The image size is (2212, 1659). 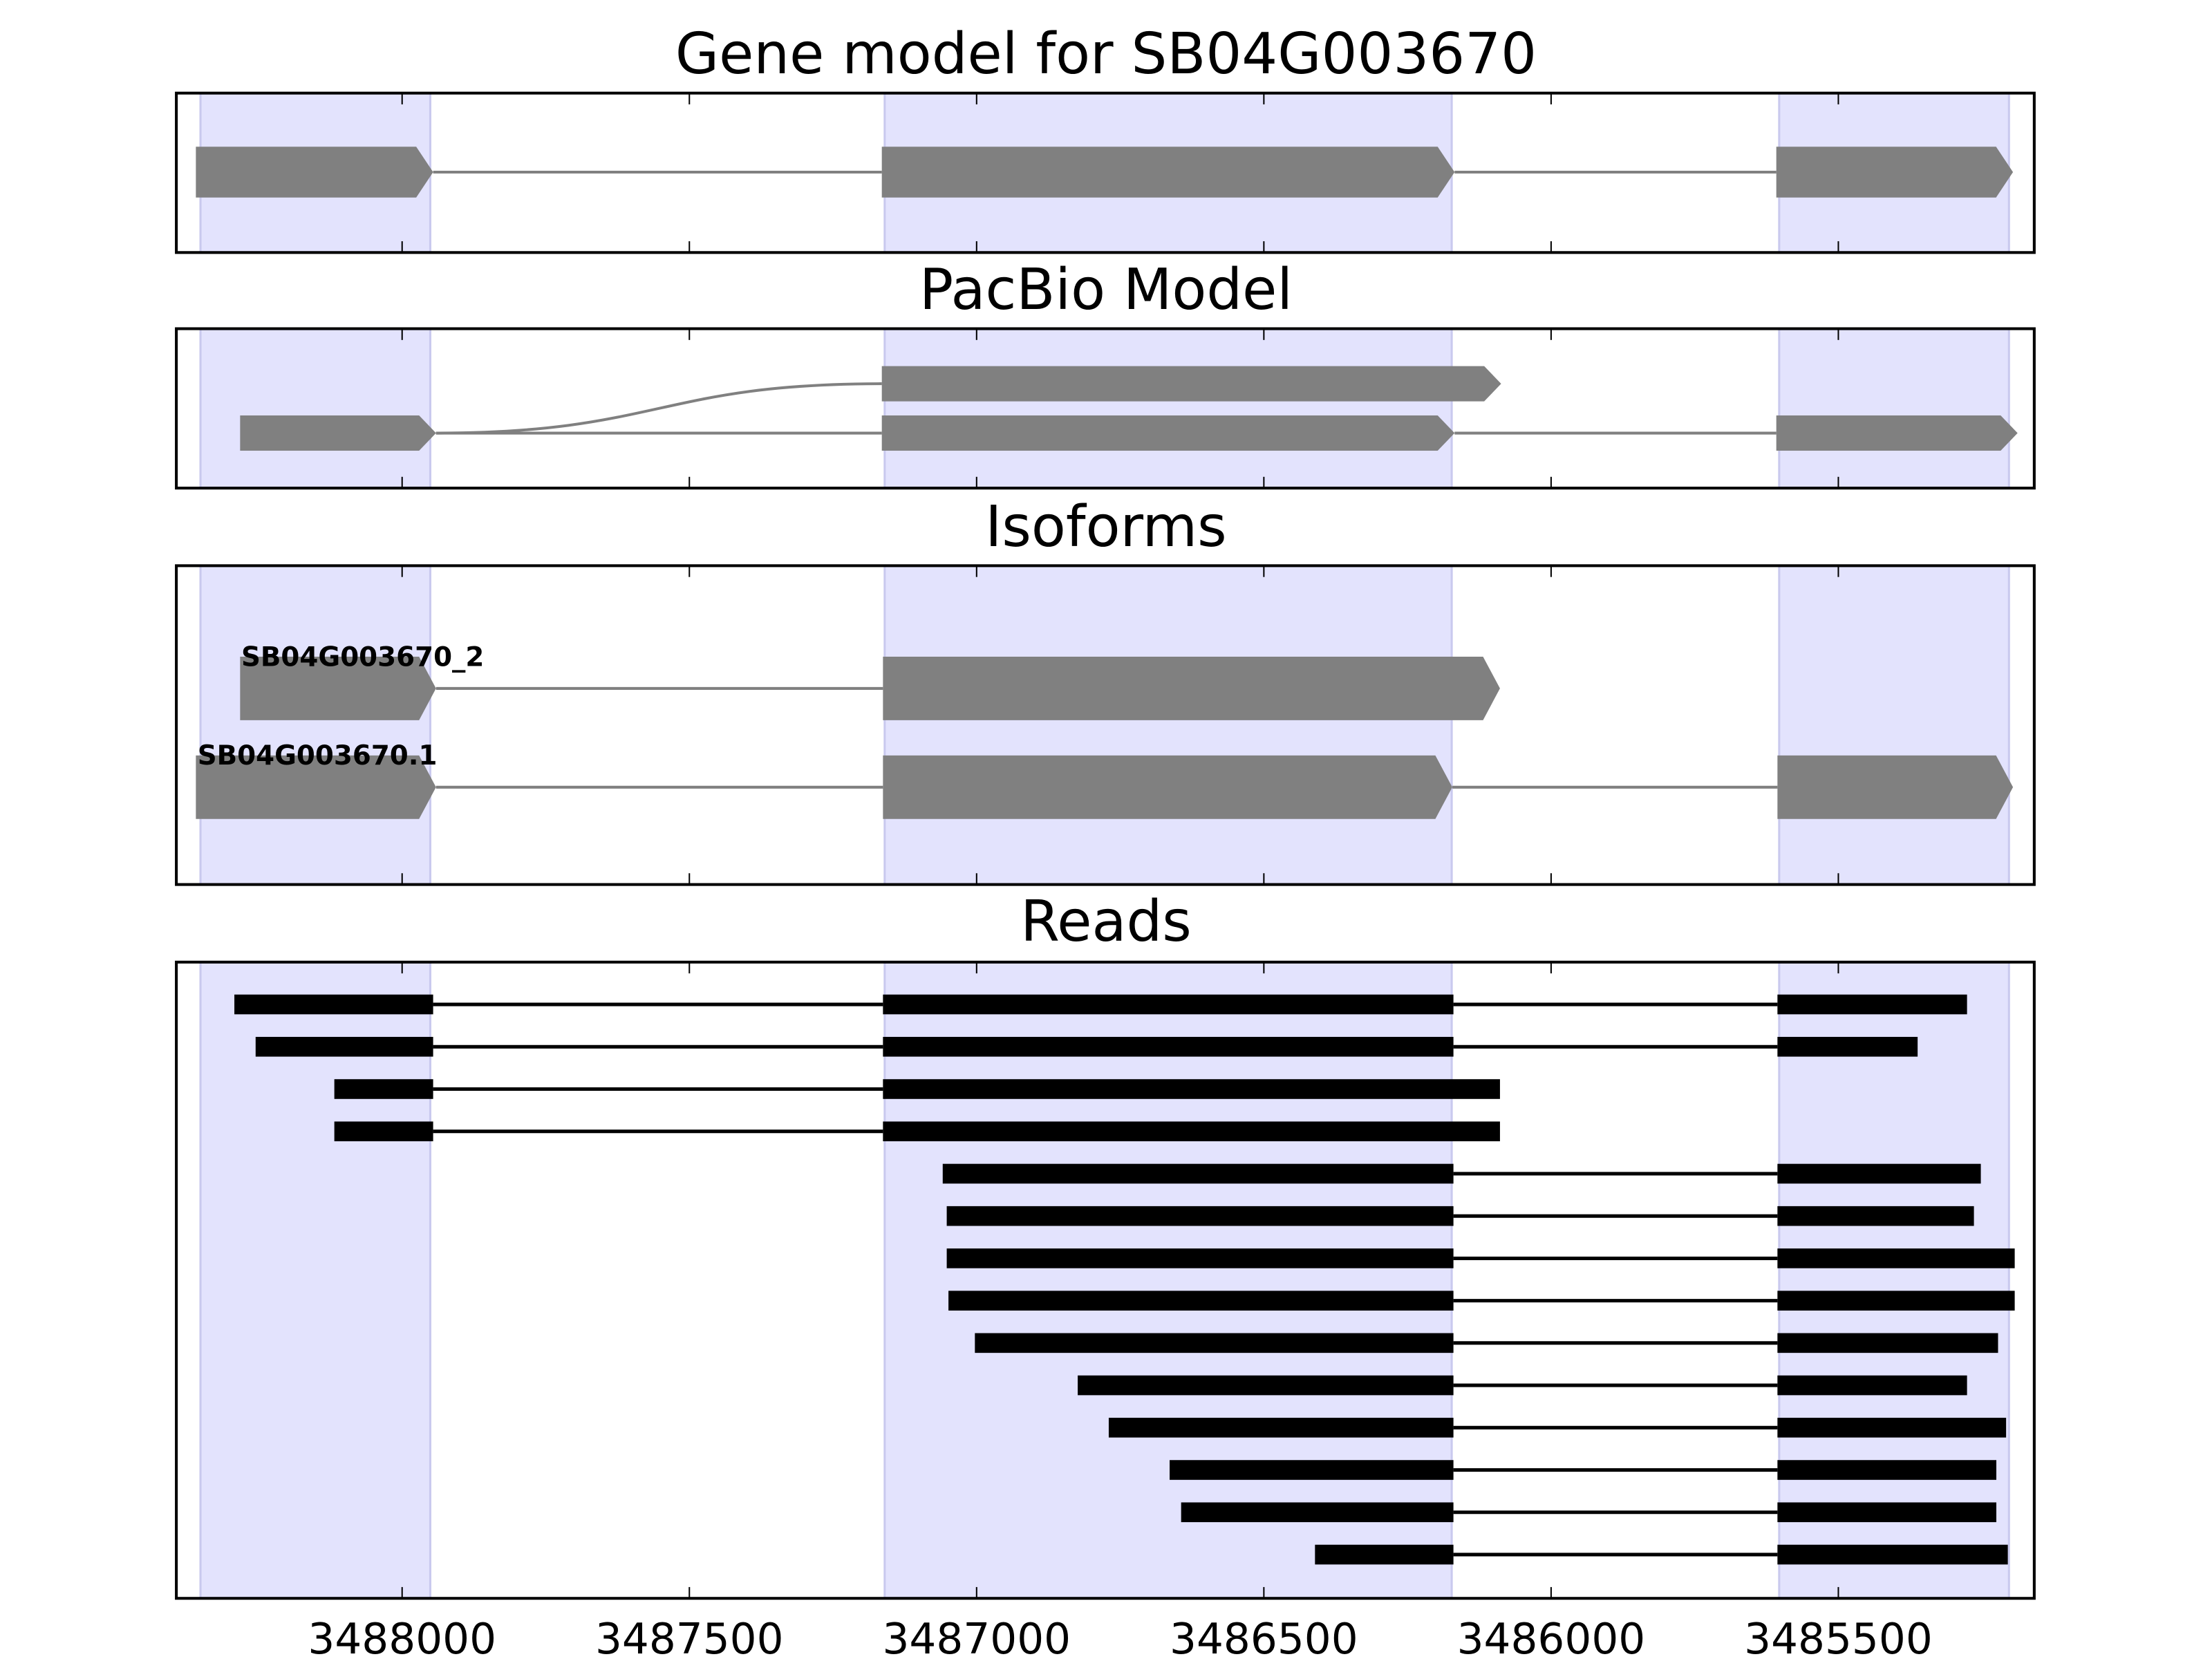 What do you see at coordinates (1839, 1637) in the screenshot?
I see `x-tick-label: 3485500` at bounding box center [1839, 1637].